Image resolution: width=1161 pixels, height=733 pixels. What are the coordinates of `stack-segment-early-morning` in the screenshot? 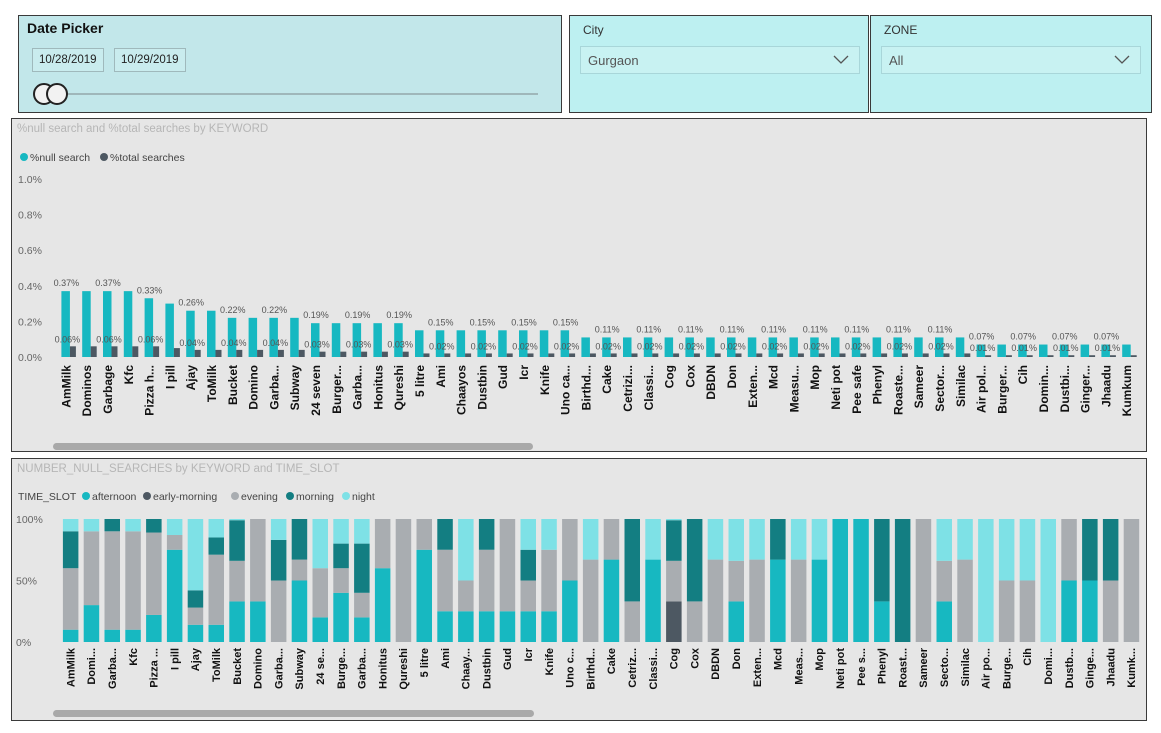 It's located at (674, 621).